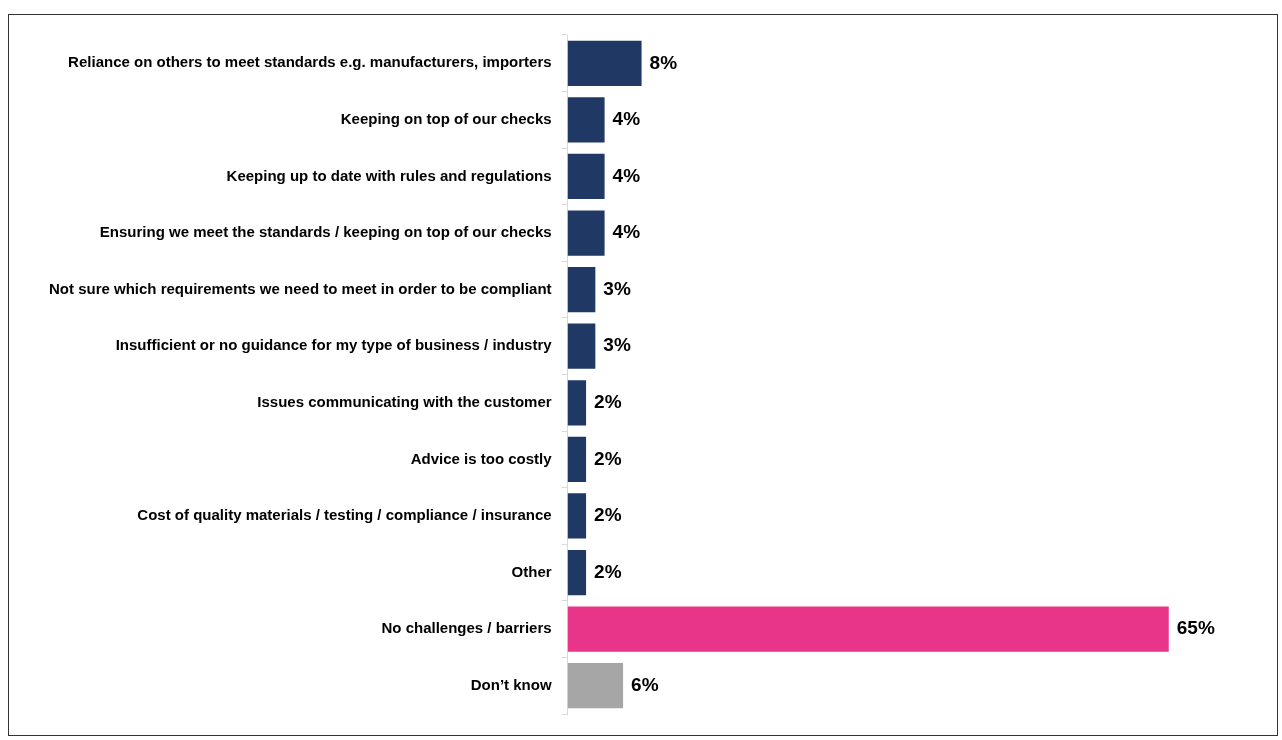 The width and height of the screenshot is (1282, 740). What do you see at coordinates (645, 684) in the screenshot?
I see `data-label: 6%` at bounding box center [645, 684].